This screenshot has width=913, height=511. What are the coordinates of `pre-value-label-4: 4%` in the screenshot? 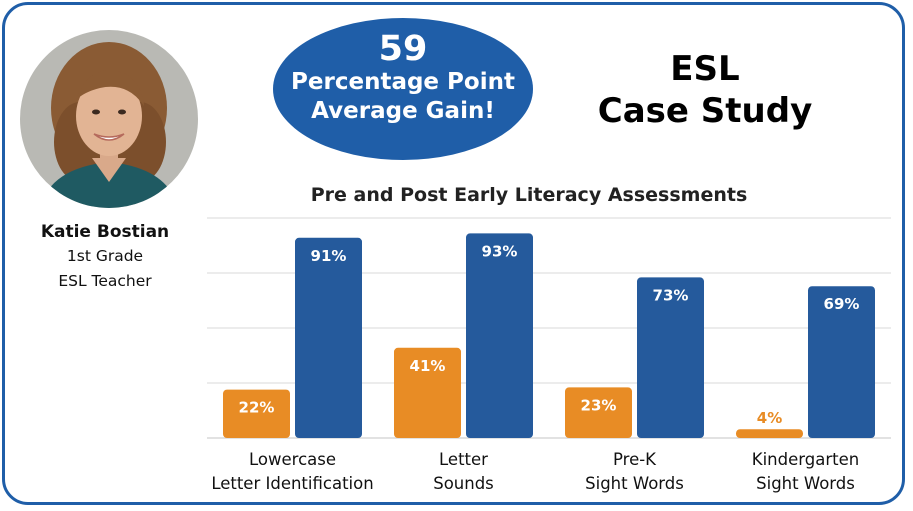 It's located at (769, 418).